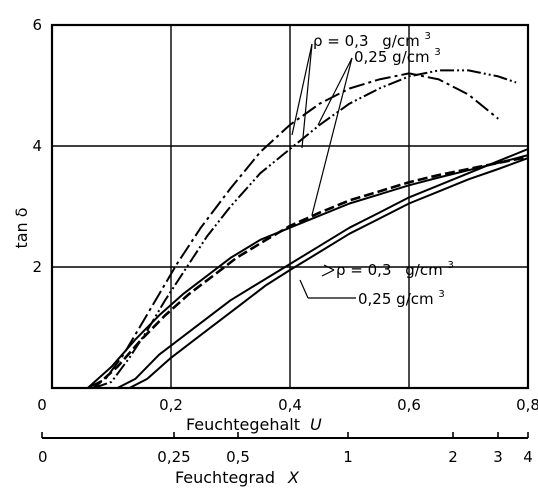 The image size is (538, 489). I want to click on x-axis-title-text: Feuchtegehalt, so click(243, 424).